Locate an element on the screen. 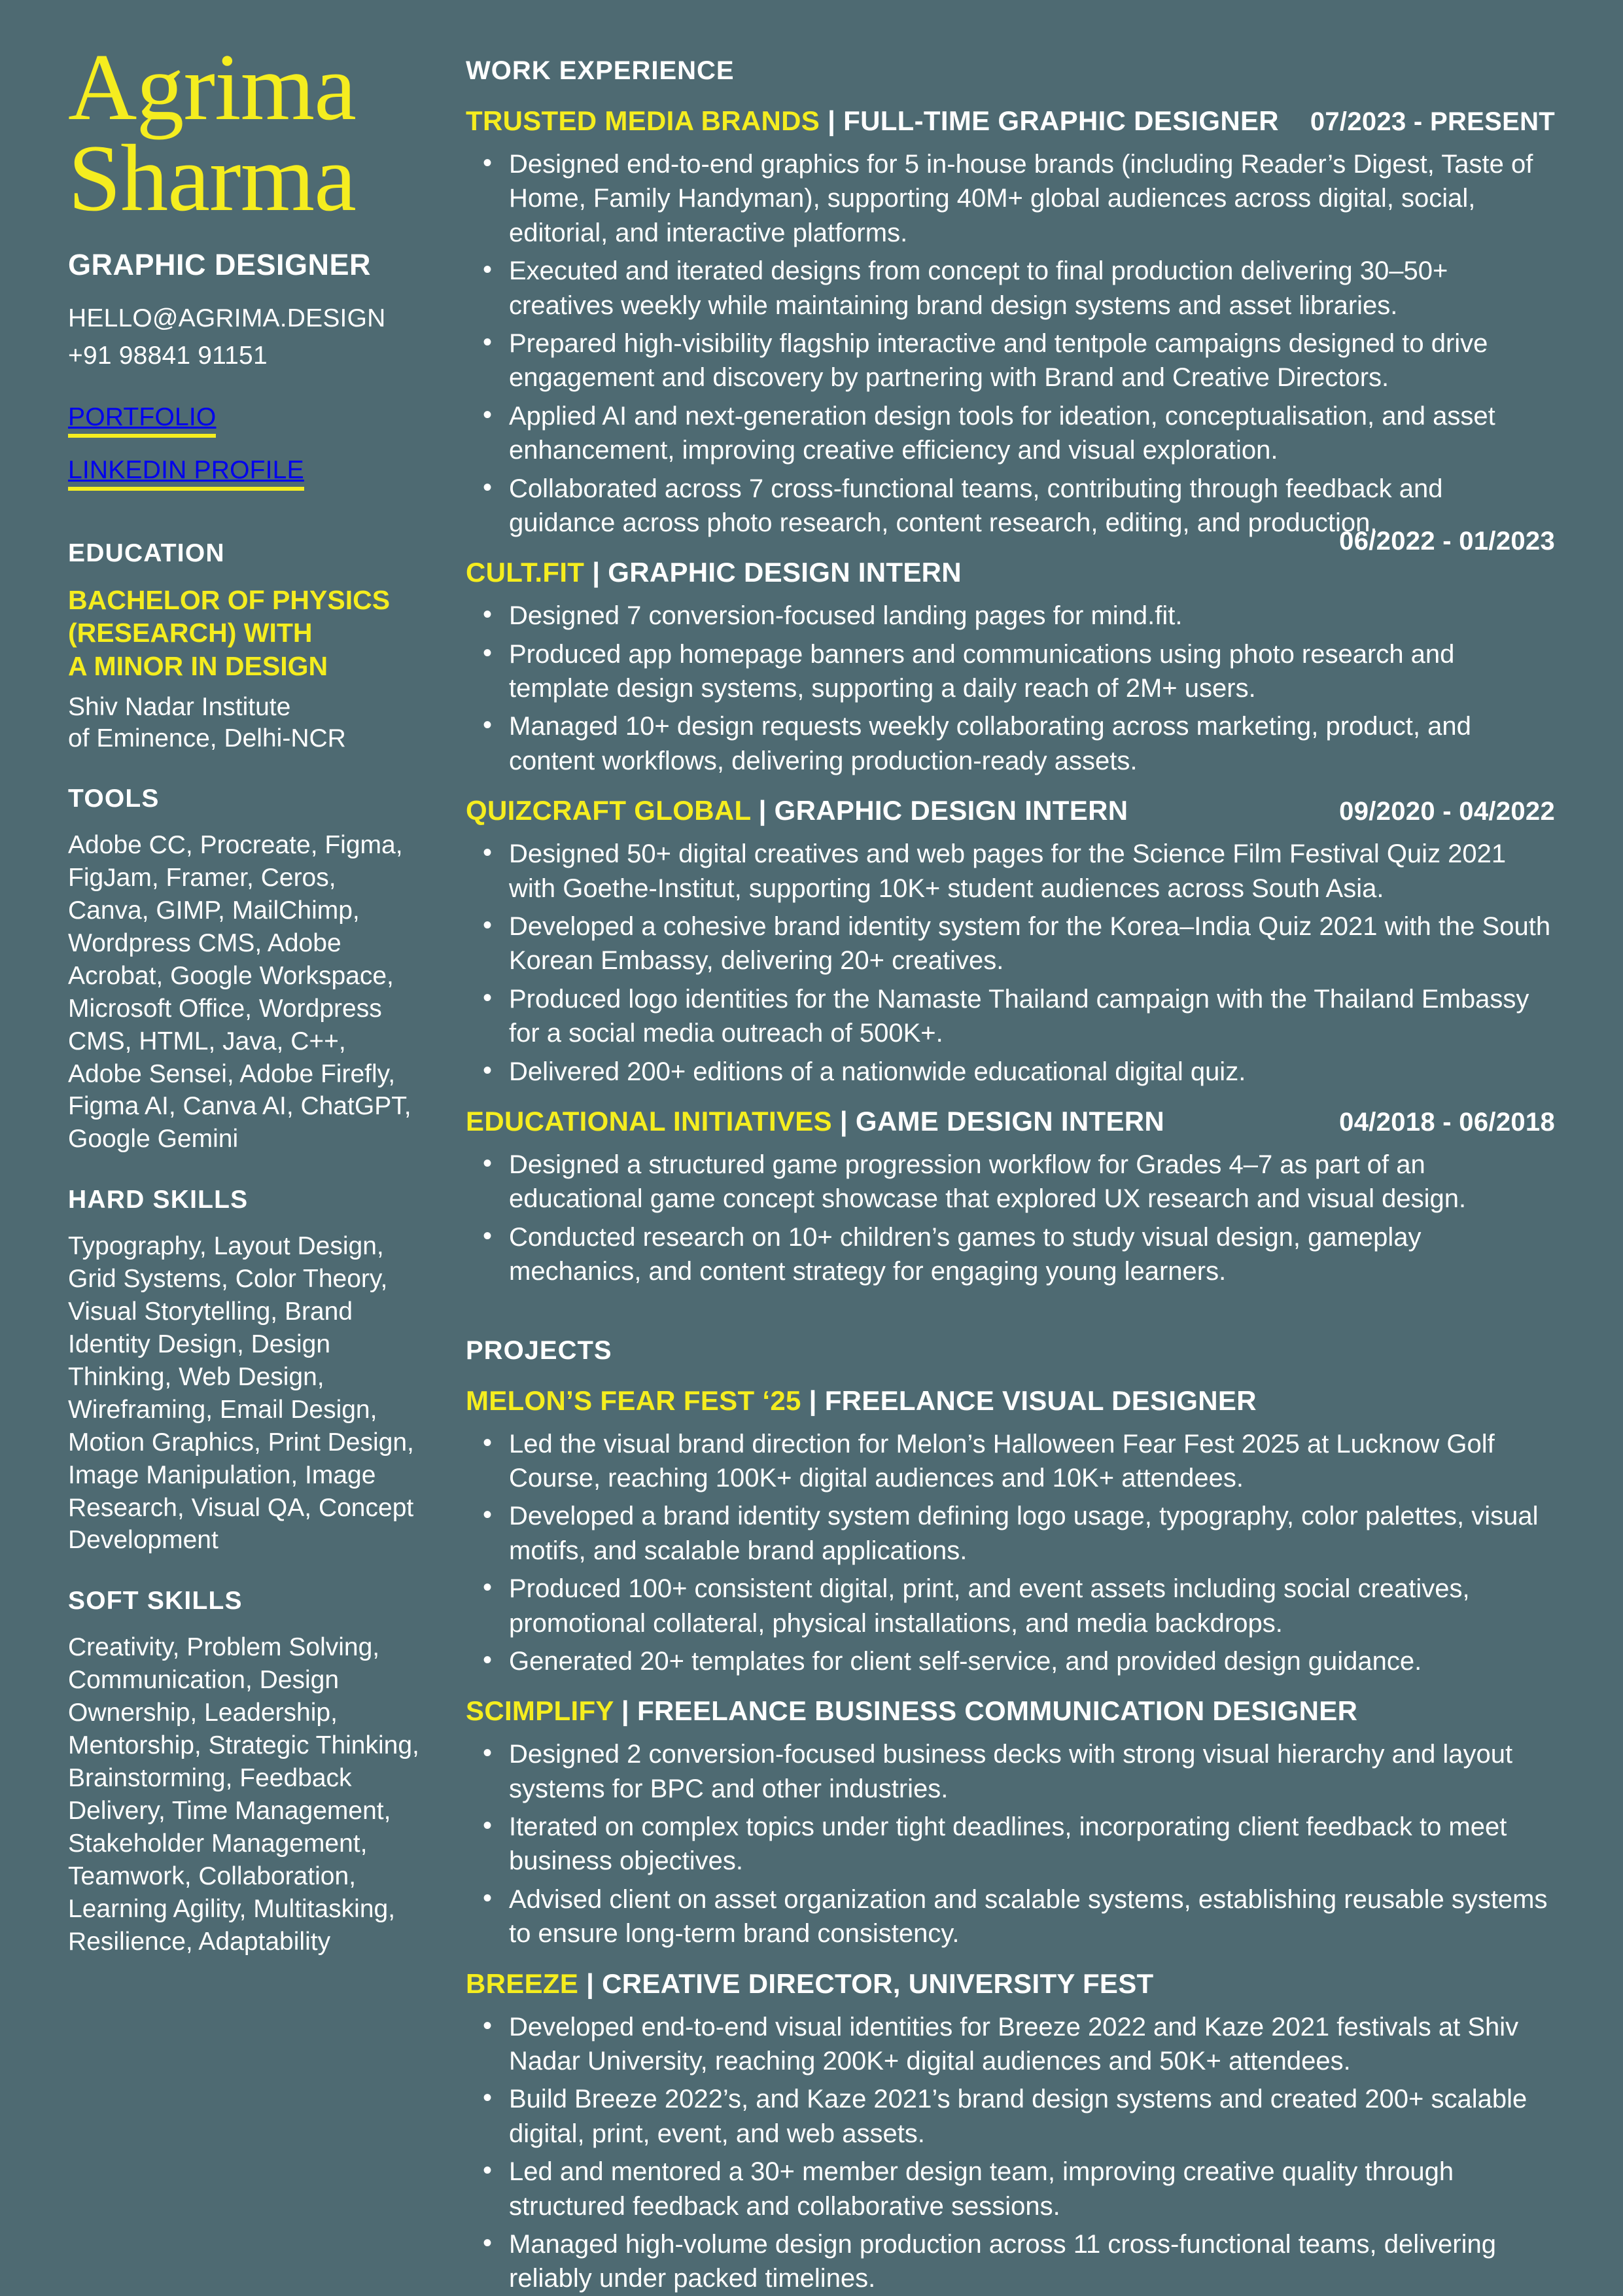  work-entry-organization: TRUSTED MEDIA BRANDS is located at coordinates (643, 121).